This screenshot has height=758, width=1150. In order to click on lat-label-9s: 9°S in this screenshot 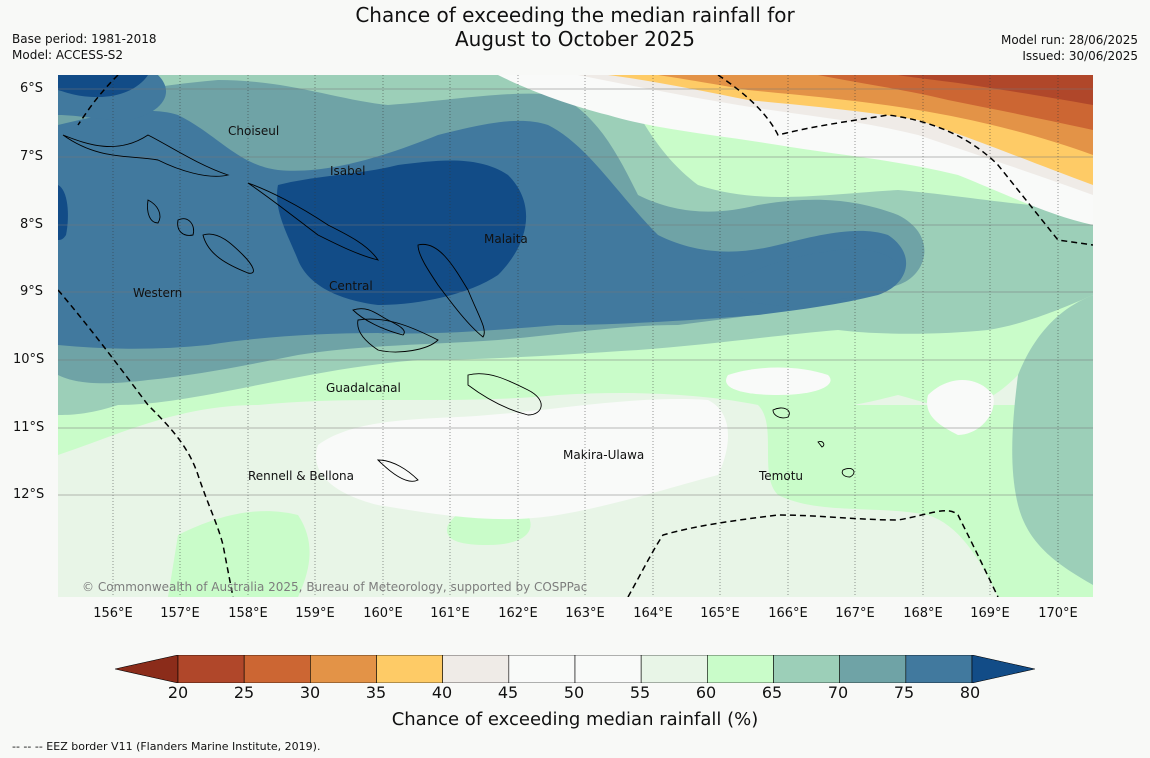, I will do `click(32, 291)`.